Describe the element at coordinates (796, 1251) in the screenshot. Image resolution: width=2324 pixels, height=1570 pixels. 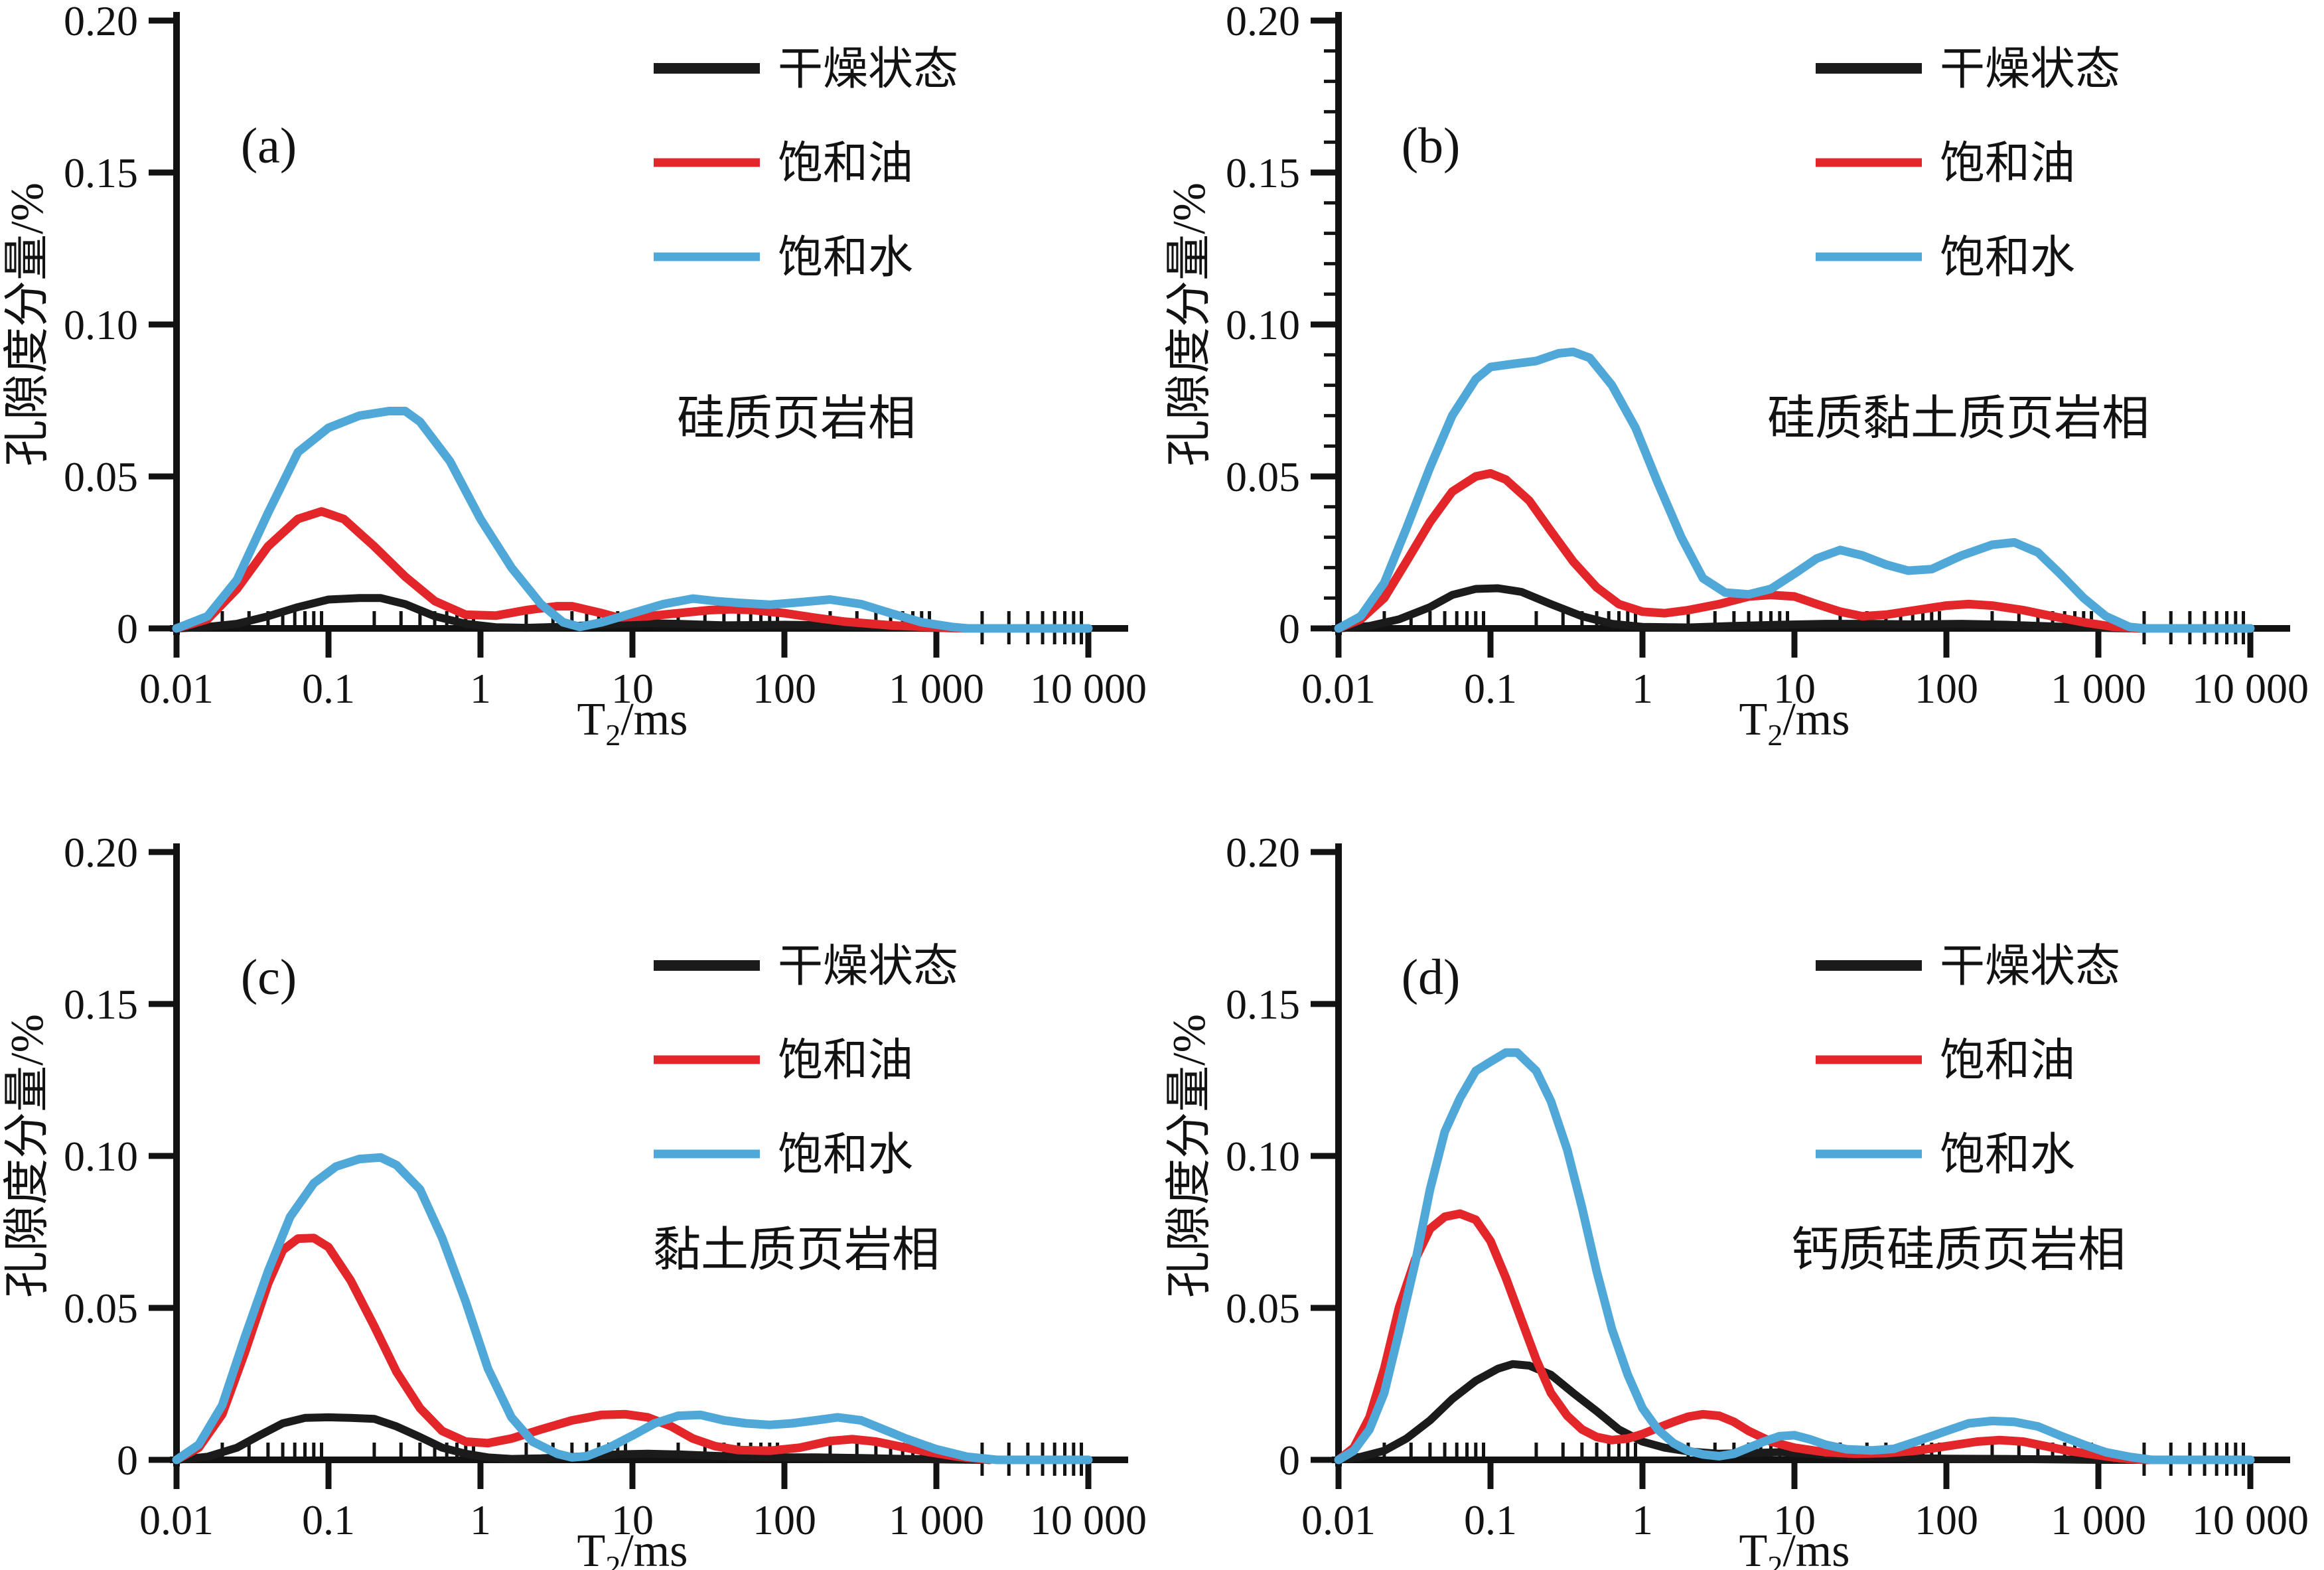
I see `facies-title: 黏土质页岩相` at that location.